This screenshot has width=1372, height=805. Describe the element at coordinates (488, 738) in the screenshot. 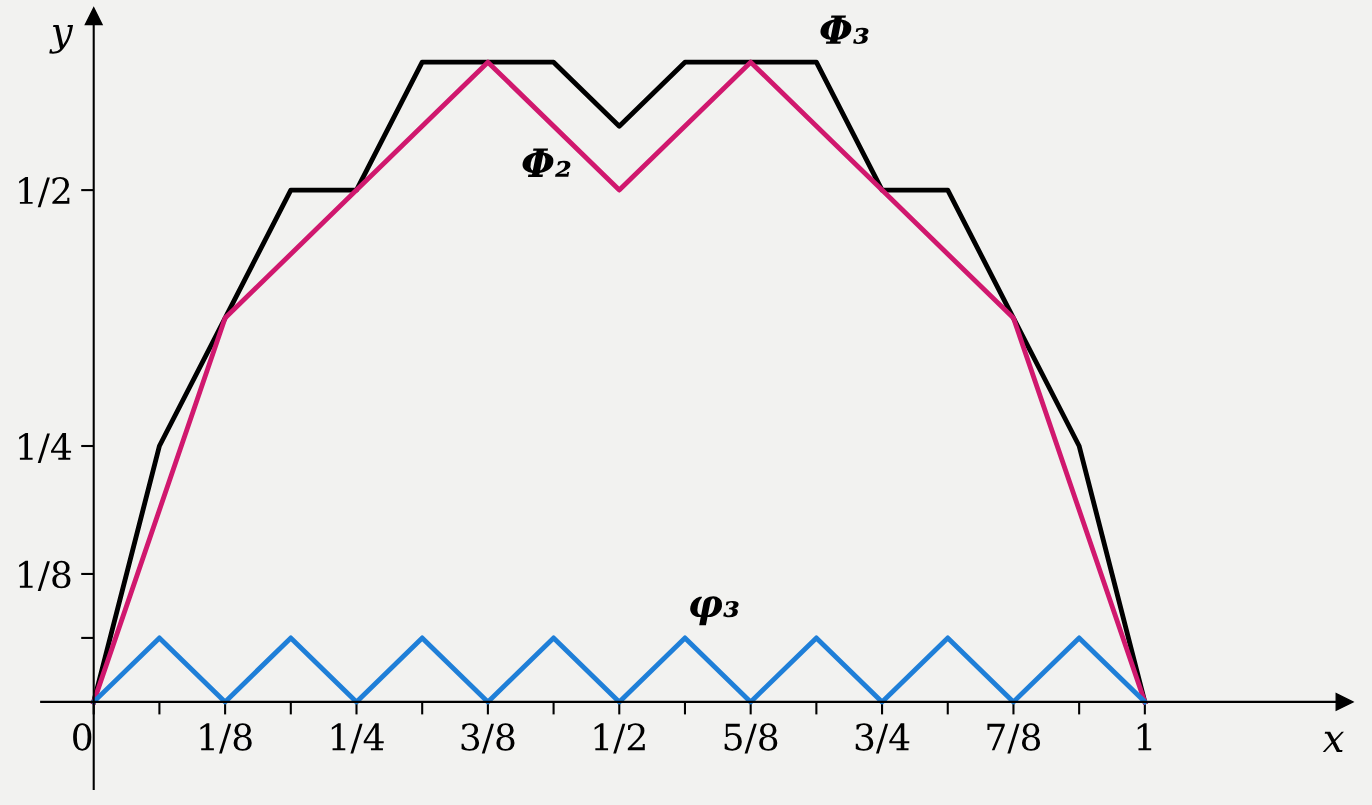

I see `x-tick-label: 3/8` at that location.